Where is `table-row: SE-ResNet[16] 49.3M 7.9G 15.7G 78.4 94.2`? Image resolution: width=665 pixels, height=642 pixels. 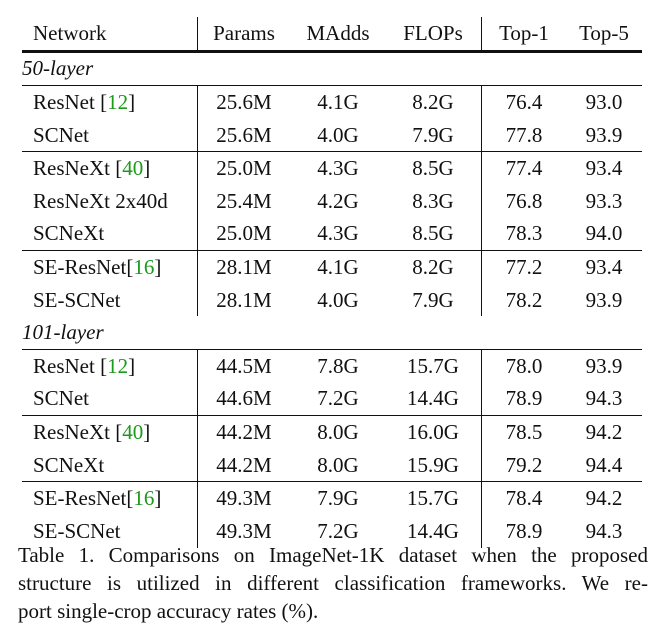 table-row: SE-ResNet[16] 49.3M 7.9G 15.7G 78.4 94.2 is located at coordinates (332, 498).